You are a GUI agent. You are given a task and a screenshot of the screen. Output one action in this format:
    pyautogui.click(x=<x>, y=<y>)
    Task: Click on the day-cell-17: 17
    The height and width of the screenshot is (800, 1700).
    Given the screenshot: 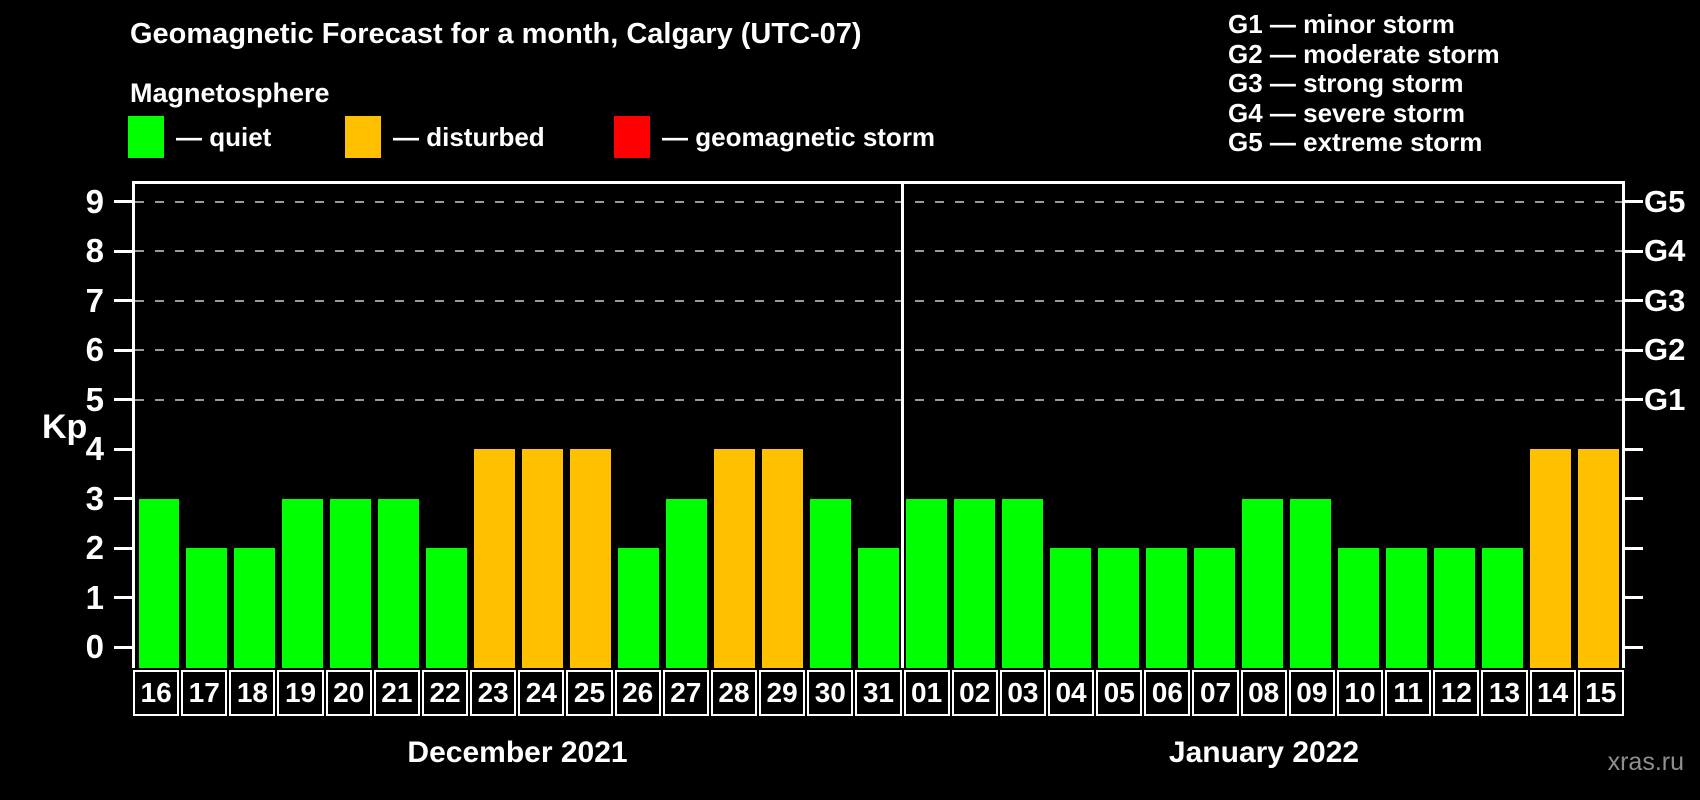 What is the action you would take?
    pyautogui.click(x=204, y=693)
    